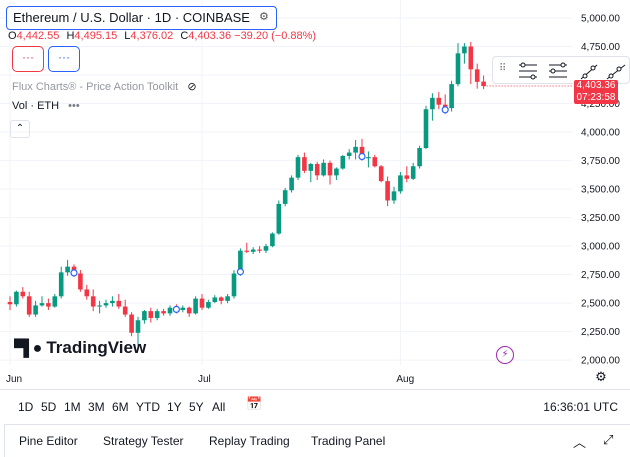  Describe the element at coordinates (120, 407) in the screenshot. I see `timeframe-6m: 6M` at that location.